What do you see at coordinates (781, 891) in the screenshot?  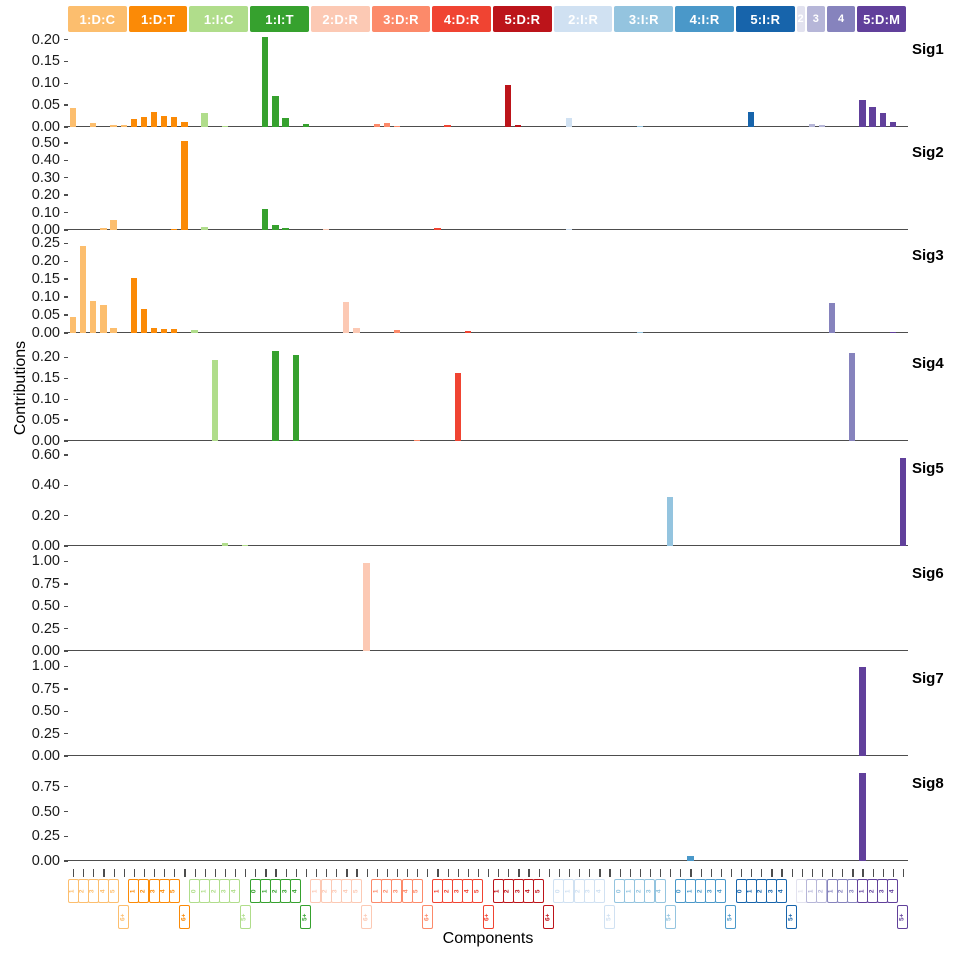 I see `x-tick-label: 4` at bounding box center [781, 891].